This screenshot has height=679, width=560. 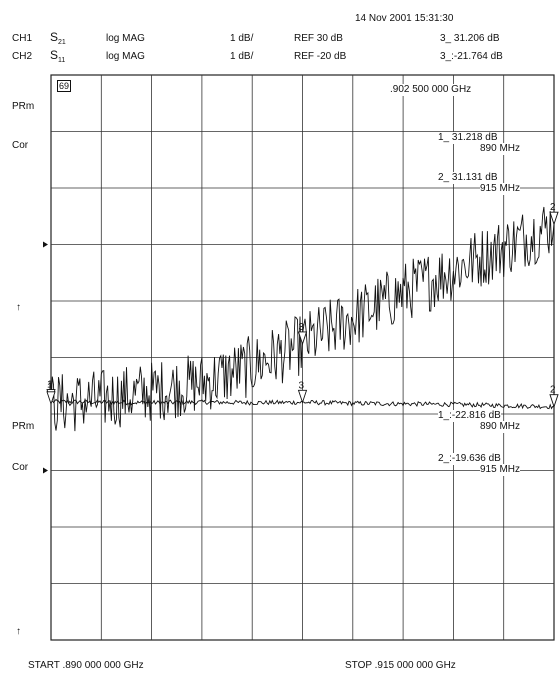 I want to click on ref-arrow-ch2: ↑, so click(x=18, y=631).